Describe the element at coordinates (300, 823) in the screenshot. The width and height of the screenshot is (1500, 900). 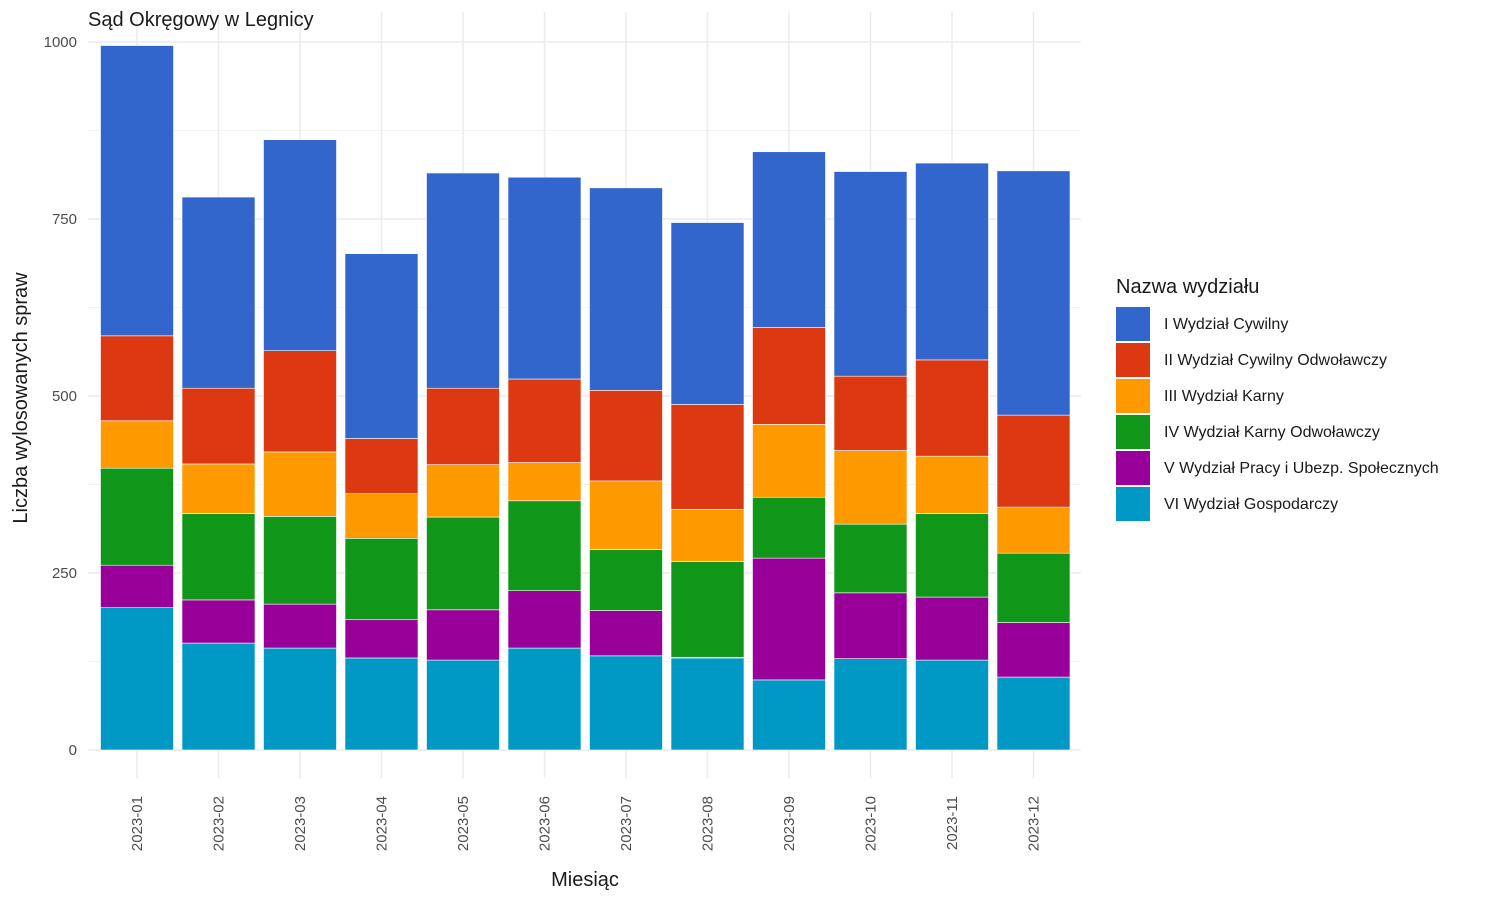
I see `x-tick-label: 2023-03` at that location.